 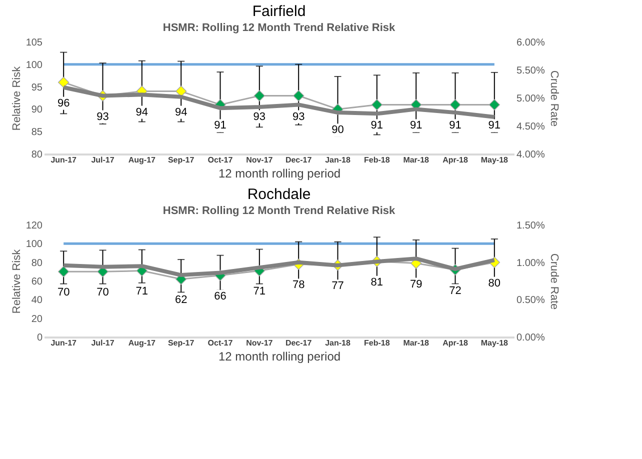 What do you see at coordinates (530, 43) in the screenshot?
I see `y2-tick-label: 6.00%` at bounding box center [530, 43].